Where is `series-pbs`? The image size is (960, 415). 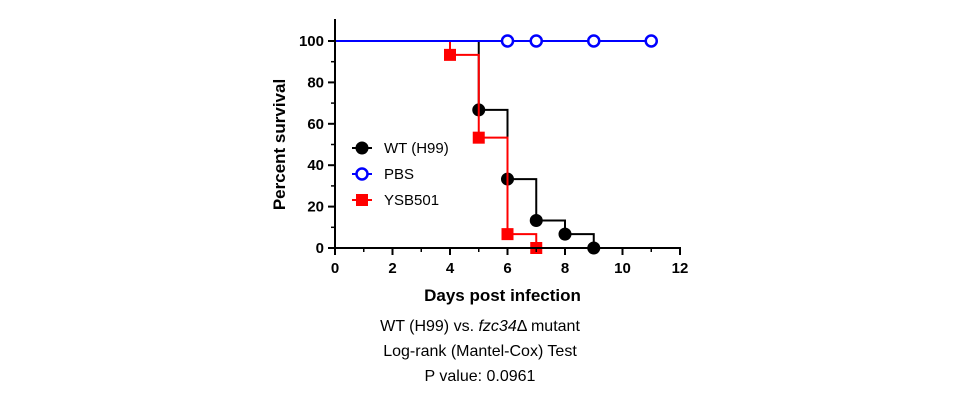
series-pbs is located at coordinates (496, 41).